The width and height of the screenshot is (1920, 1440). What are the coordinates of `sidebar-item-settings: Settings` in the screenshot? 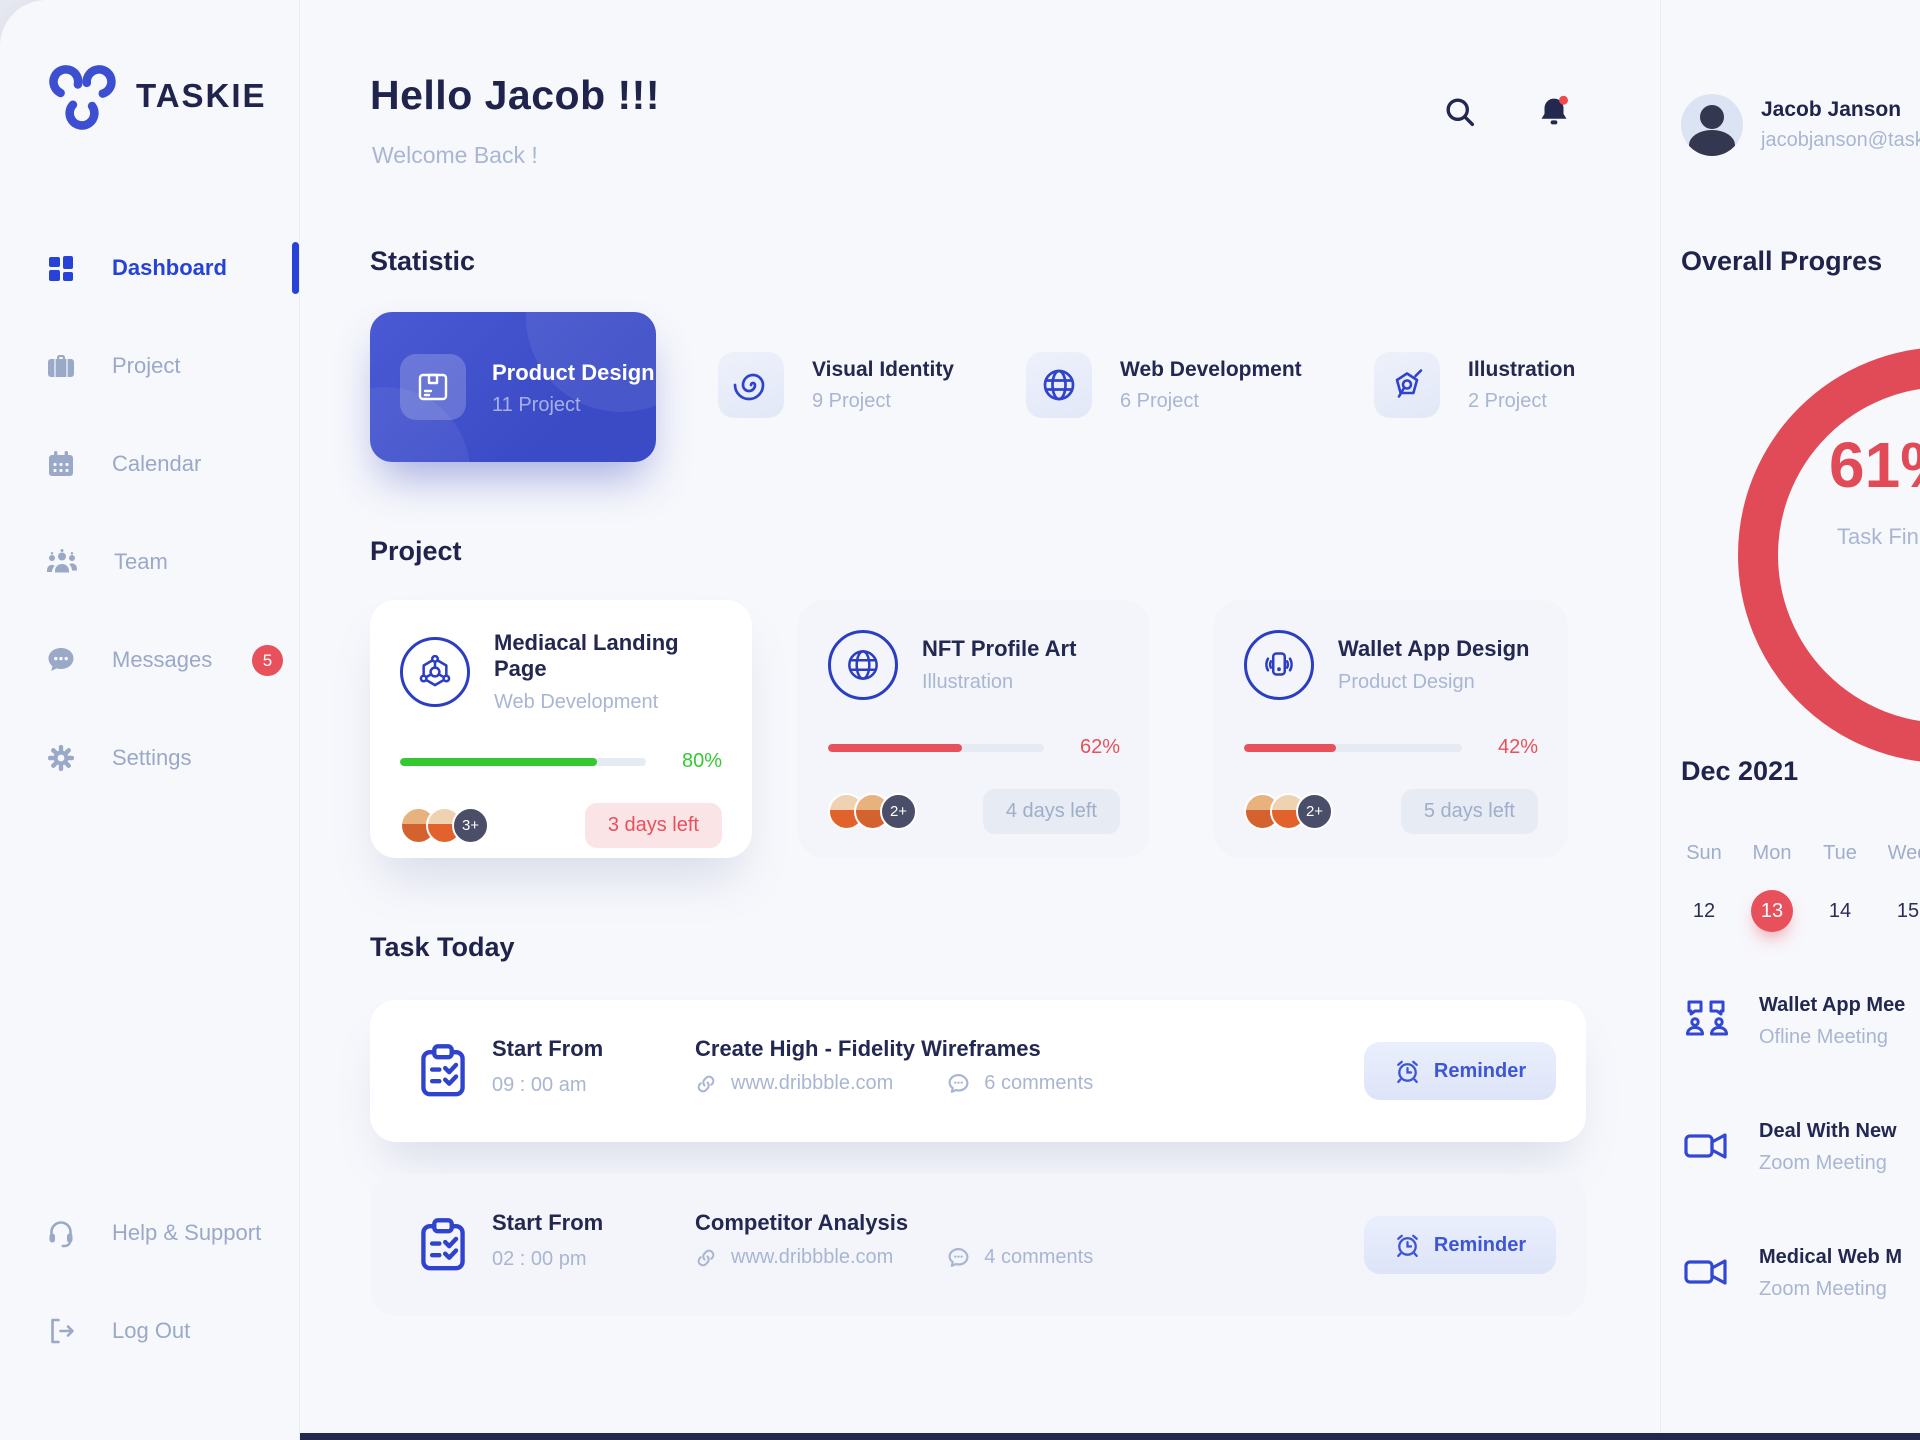 It's located at (149, 758).